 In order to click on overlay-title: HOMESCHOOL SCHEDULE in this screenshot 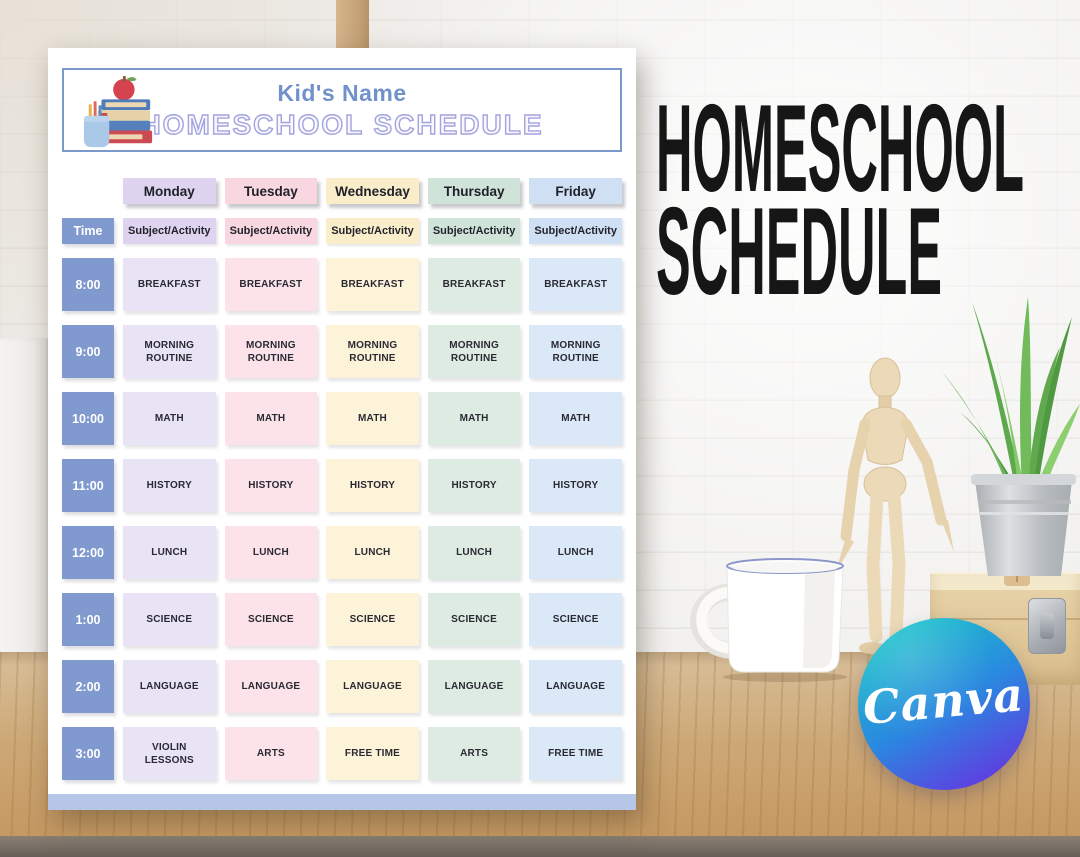, I will do `click(840, 196)`.